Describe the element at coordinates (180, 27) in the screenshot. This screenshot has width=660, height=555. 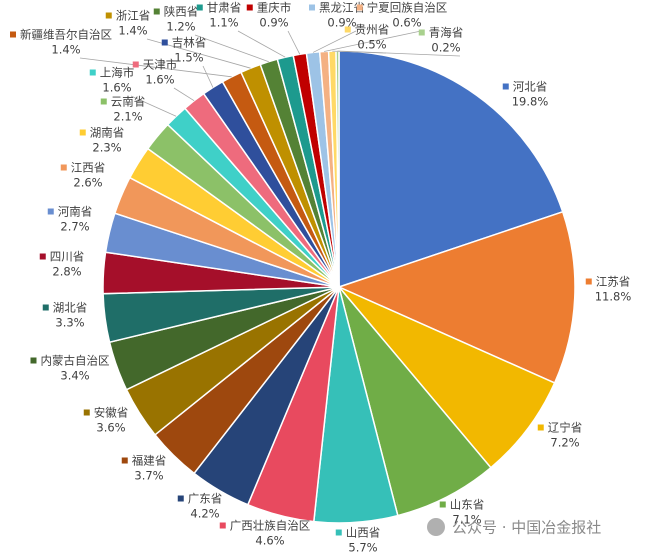
I see `value-label: 1.2%` at that location.